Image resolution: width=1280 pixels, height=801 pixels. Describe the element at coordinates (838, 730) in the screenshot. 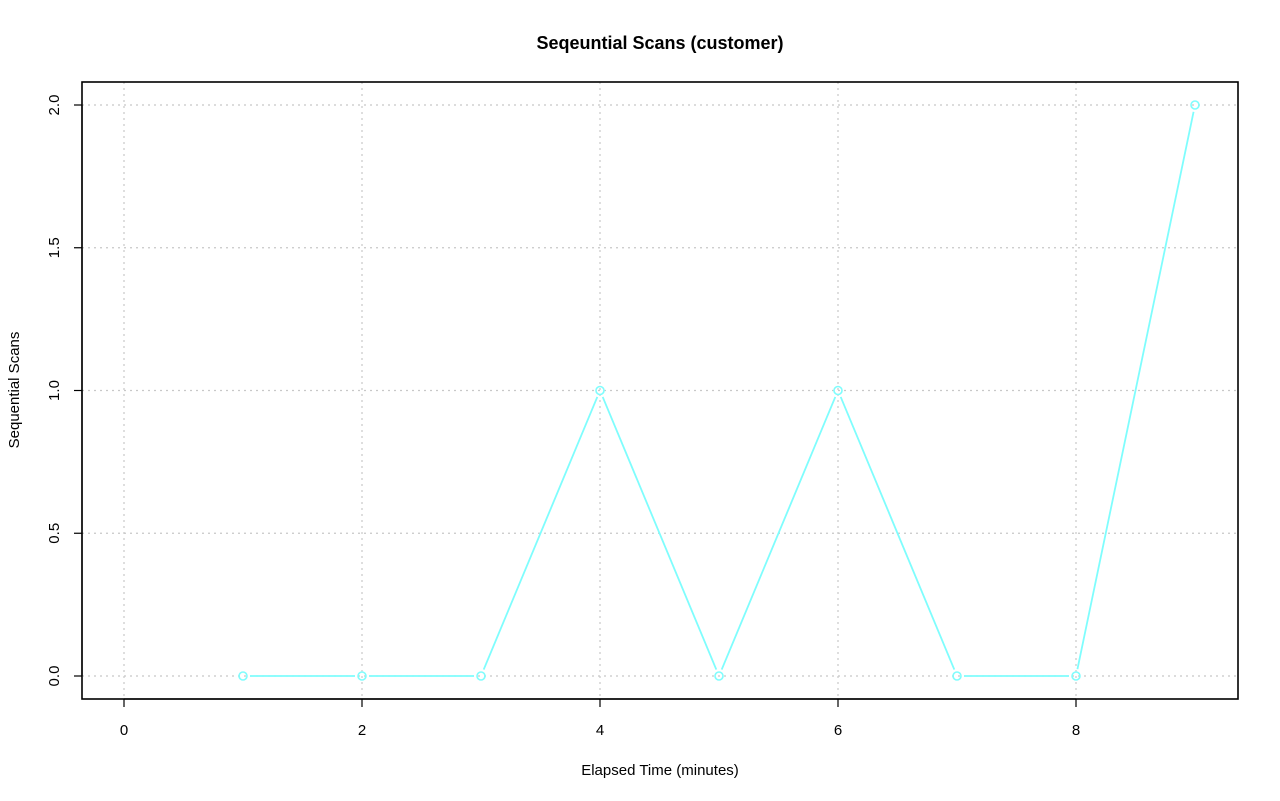

I see `x-tick-label: 6` at that location.